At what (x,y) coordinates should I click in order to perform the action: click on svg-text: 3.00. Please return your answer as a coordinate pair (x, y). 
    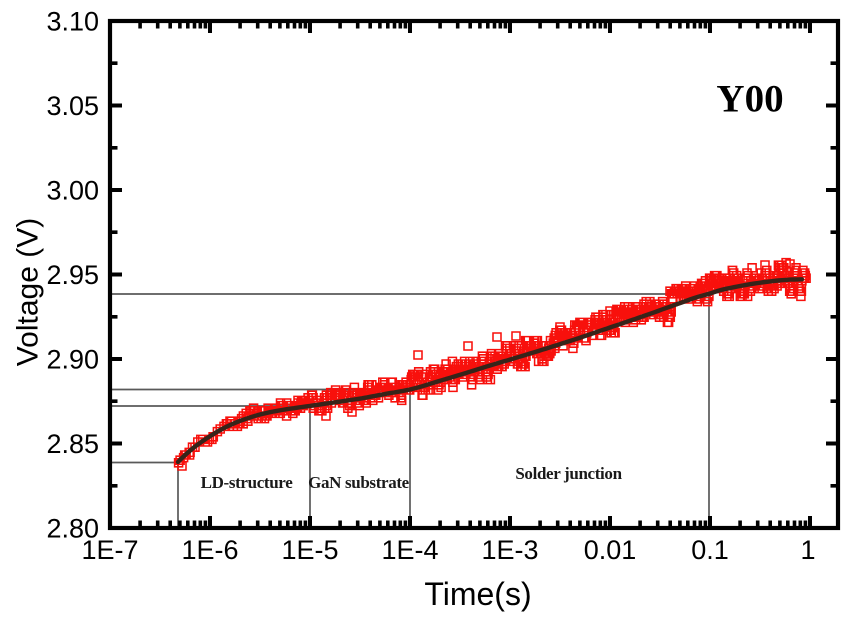
    Looking at the image, I should click on (72, 191).